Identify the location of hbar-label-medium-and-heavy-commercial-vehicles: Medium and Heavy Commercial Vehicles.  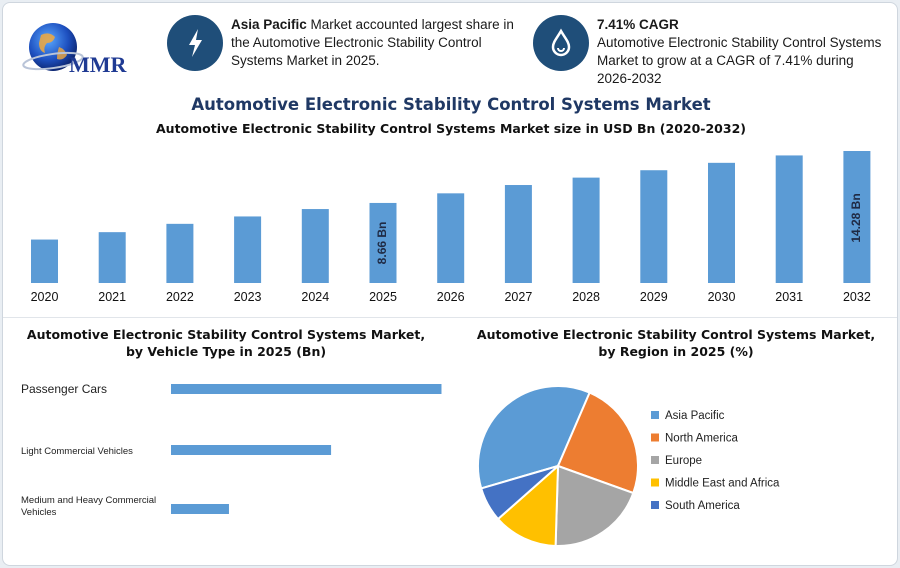
(88, 506).